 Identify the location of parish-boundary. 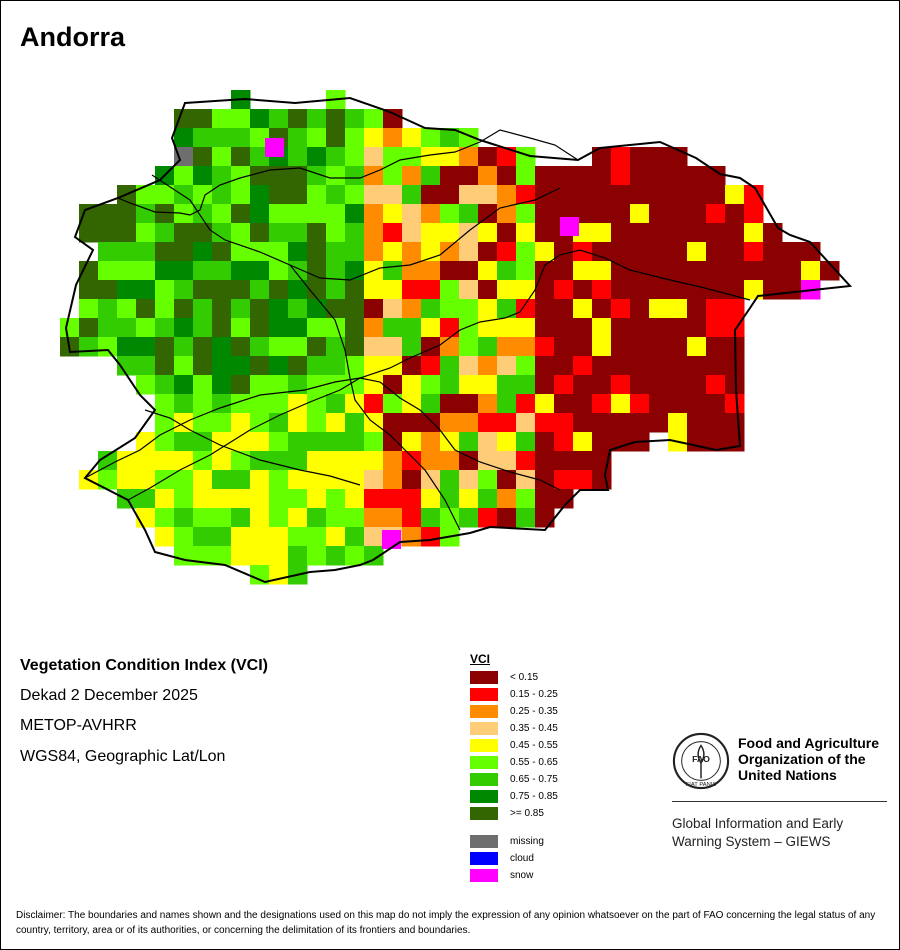
(356, 227).